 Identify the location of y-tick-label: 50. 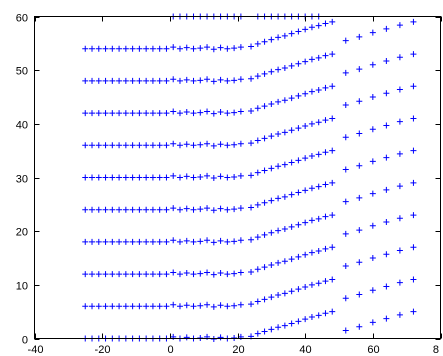
(22, 72).